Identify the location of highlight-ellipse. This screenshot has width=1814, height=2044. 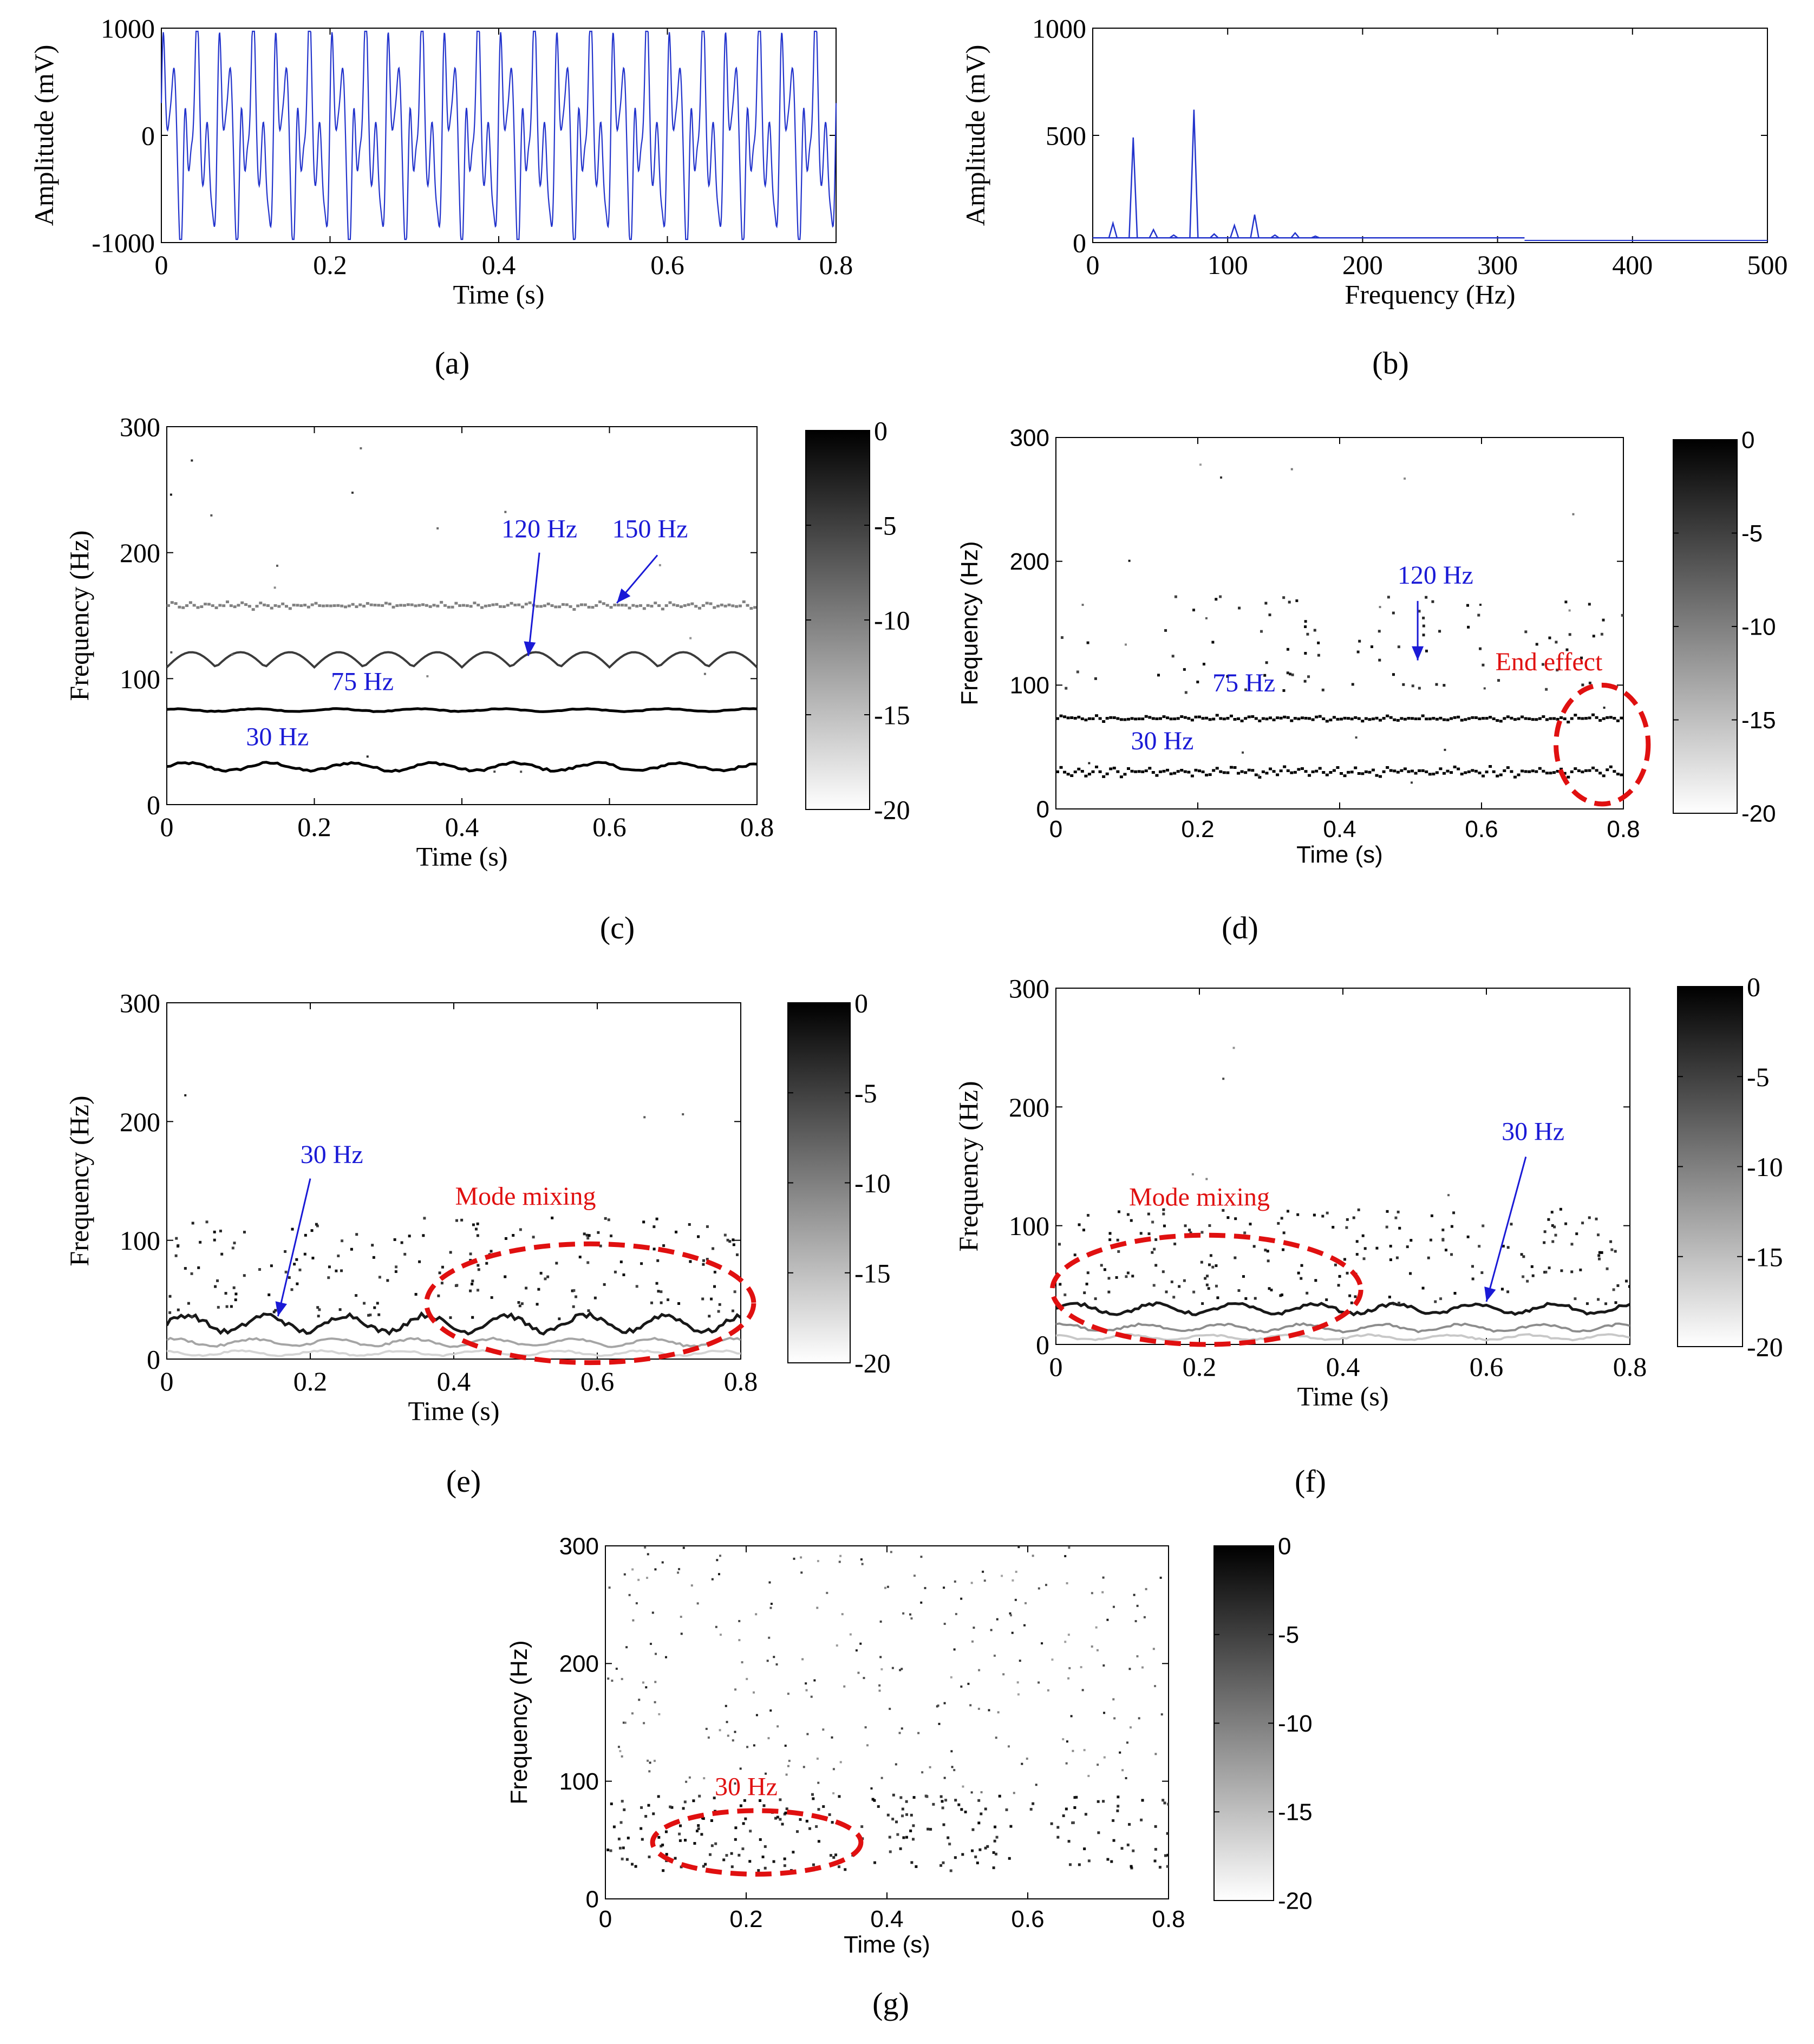
(1602, 744).